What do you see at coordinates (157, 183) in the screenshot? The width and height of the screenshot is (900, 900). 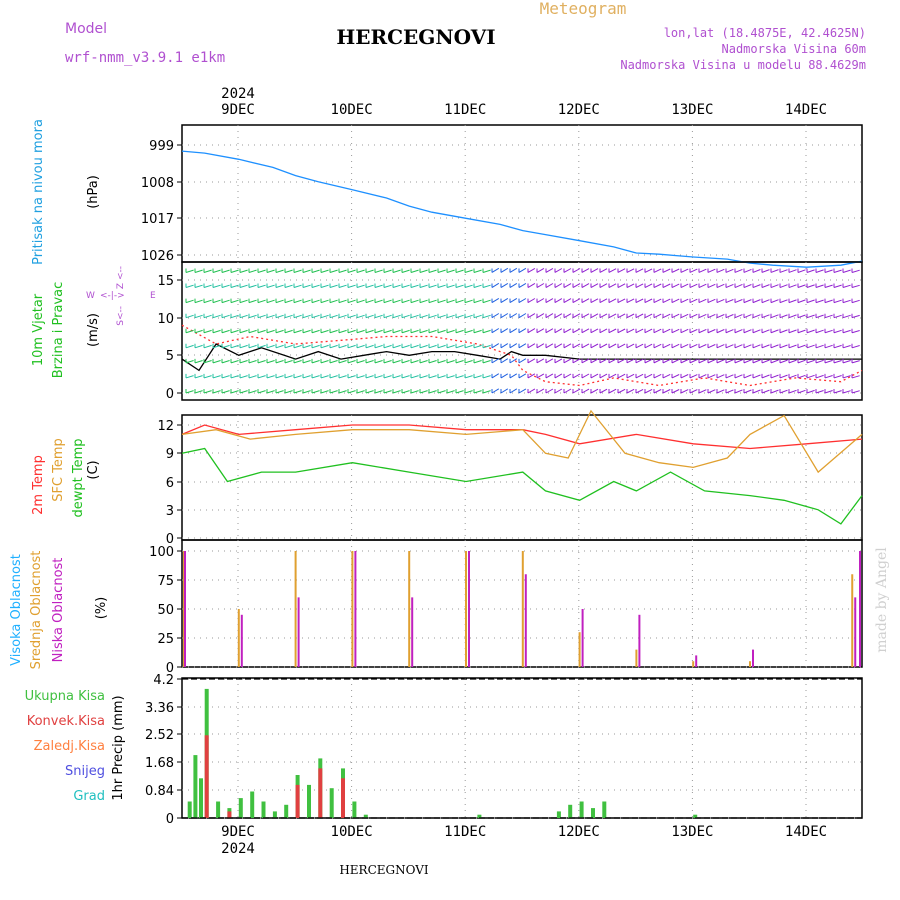 I see `y-tick-label: 1008` at bounding box center [157, 183].